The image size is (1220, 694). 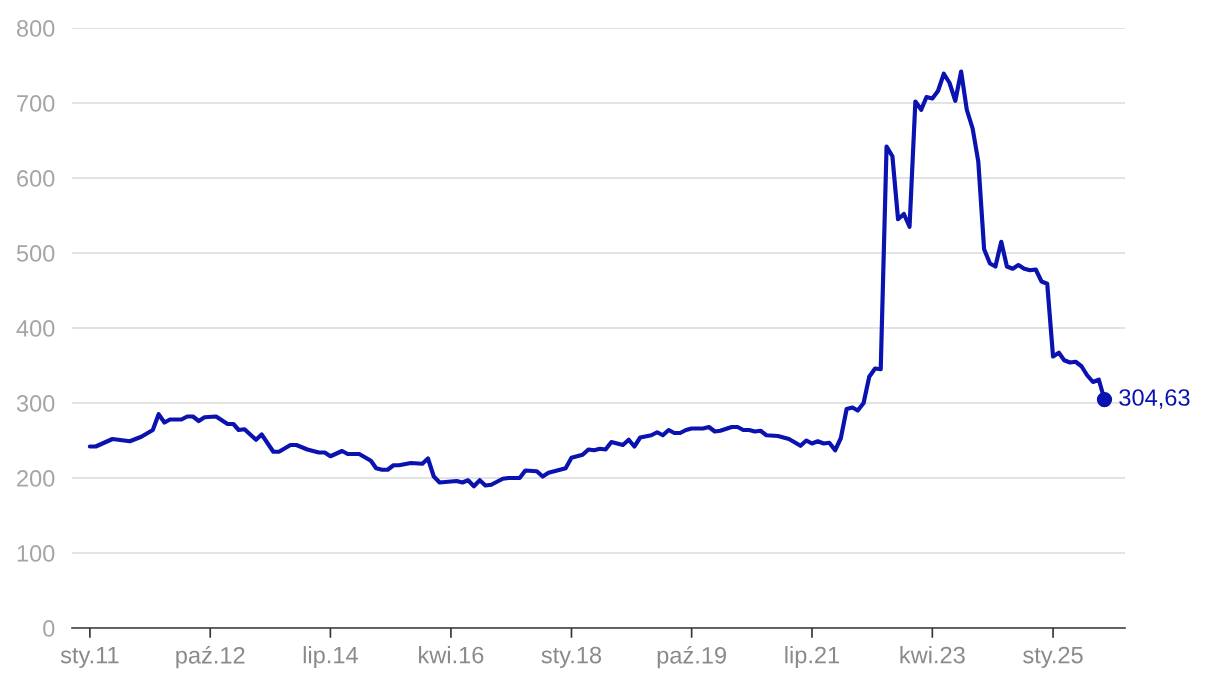 I want to click on y-tick-label: 100, so click(x=36, y=553).